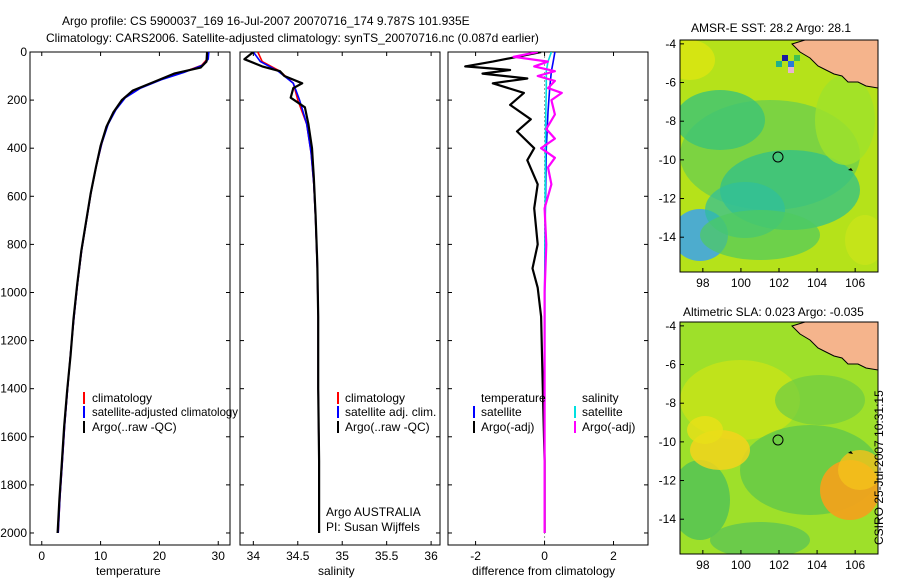  Describe the element at coordinates (537, 292) in the screenshot. I see `series-salinity-argo` at that location.